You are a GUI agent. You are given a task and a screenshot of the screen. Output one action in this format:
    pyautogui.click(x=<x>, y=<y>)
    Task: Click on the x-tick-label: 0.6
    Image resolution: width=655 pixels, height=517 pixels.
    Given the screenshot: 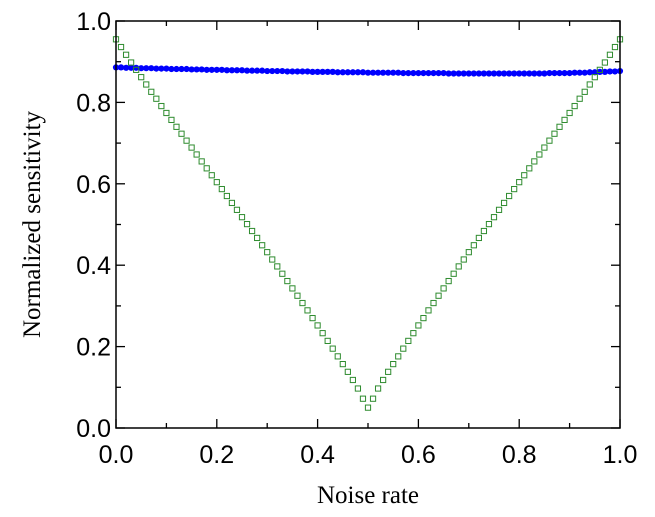 What is the action you would take?
    pyautogui.click(x=418, y=455)
    